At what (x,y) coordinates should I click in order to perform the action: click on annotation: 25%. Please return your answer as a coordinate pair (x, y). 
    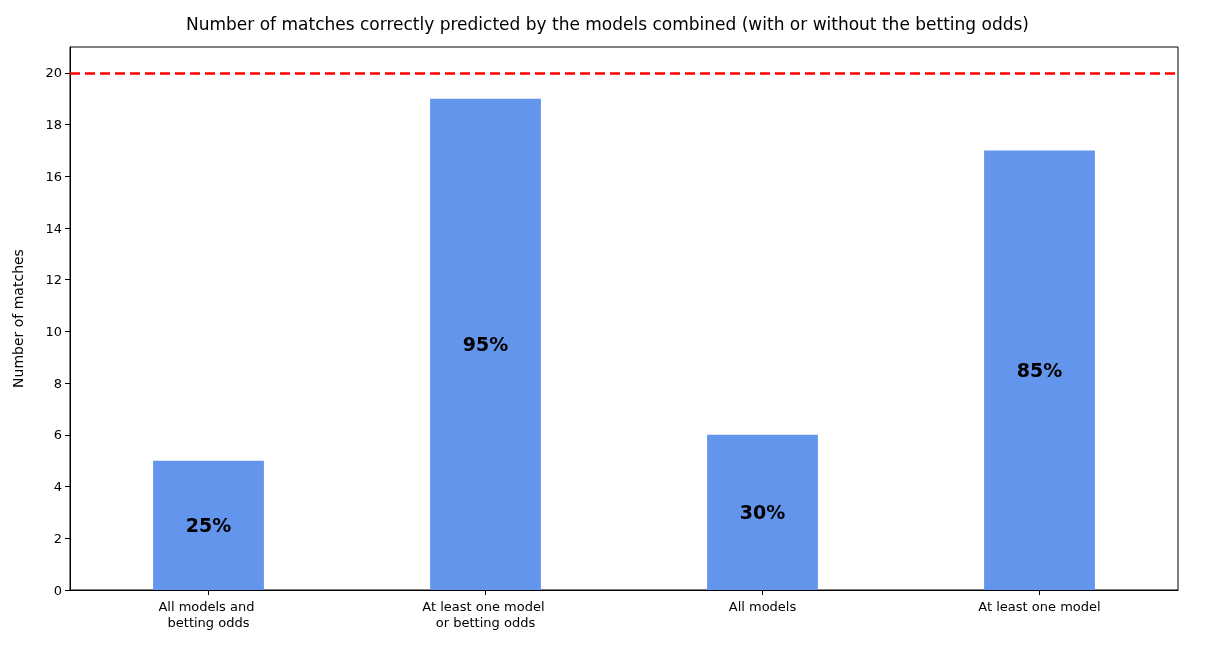
    Looking at the image, I should click on (208, 525).